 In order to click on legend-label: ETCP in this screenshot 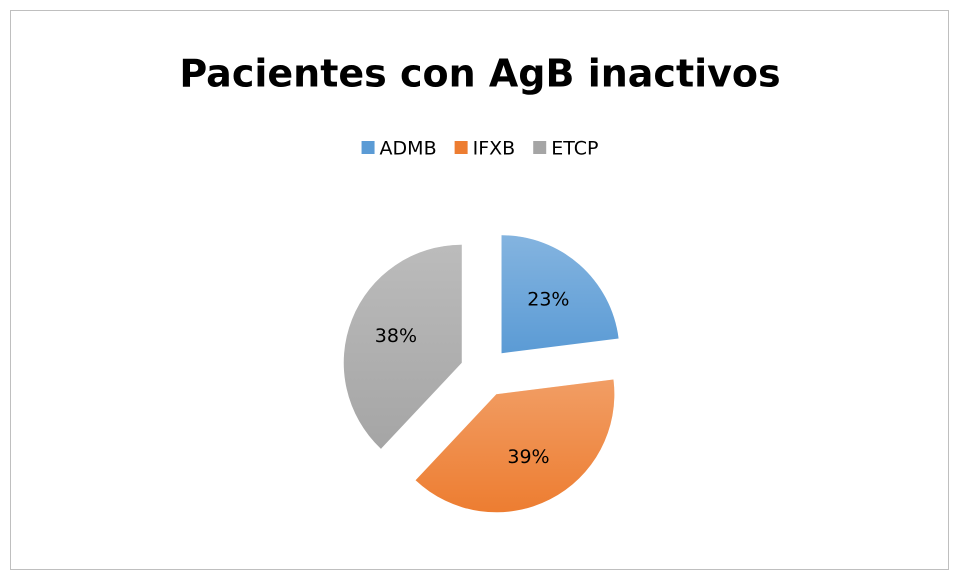, I will do `click(574, 149)`.